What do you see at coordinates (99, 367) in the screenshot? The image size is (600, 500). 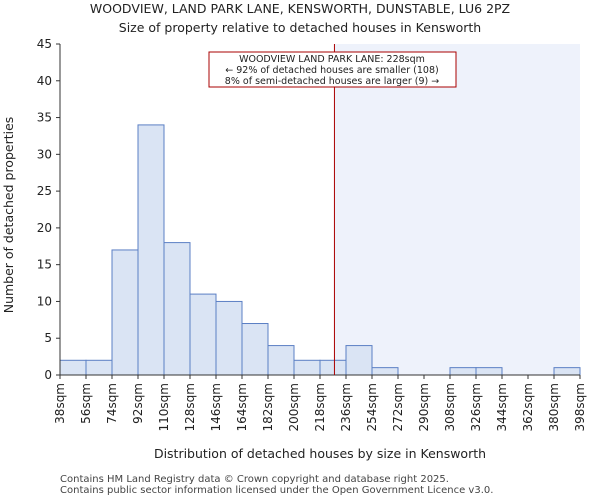 I see `bar-56sqm` at bounding box center [99, 367].